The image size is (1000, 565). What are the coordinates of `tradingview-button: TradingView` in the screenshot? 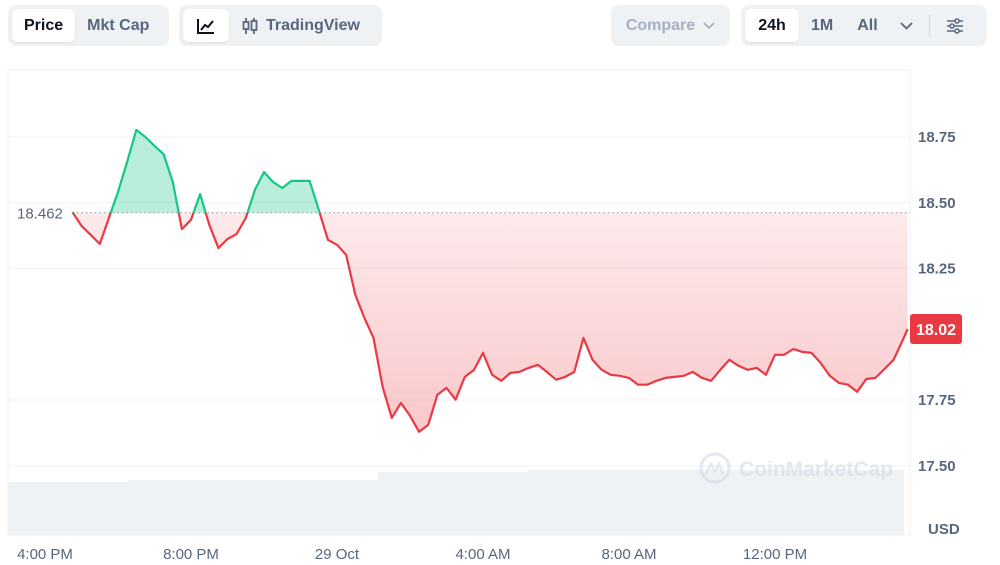 It's located at (300, 25).